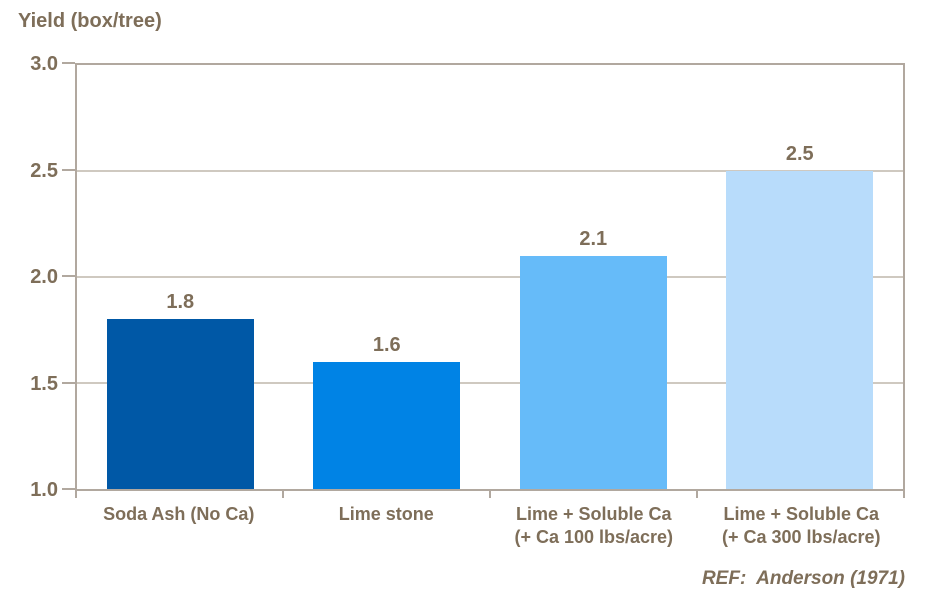 This screenshot has width=929, height=615. I want to click on y-axis-label: 2.5, so click(44, 170).